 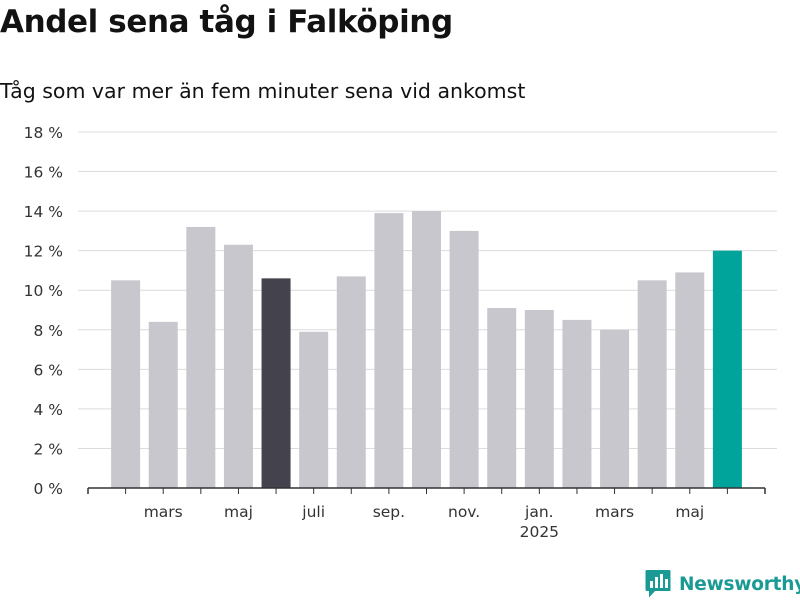 I want to click on y-tick-label: 8 %, so click(x=48, y=331).